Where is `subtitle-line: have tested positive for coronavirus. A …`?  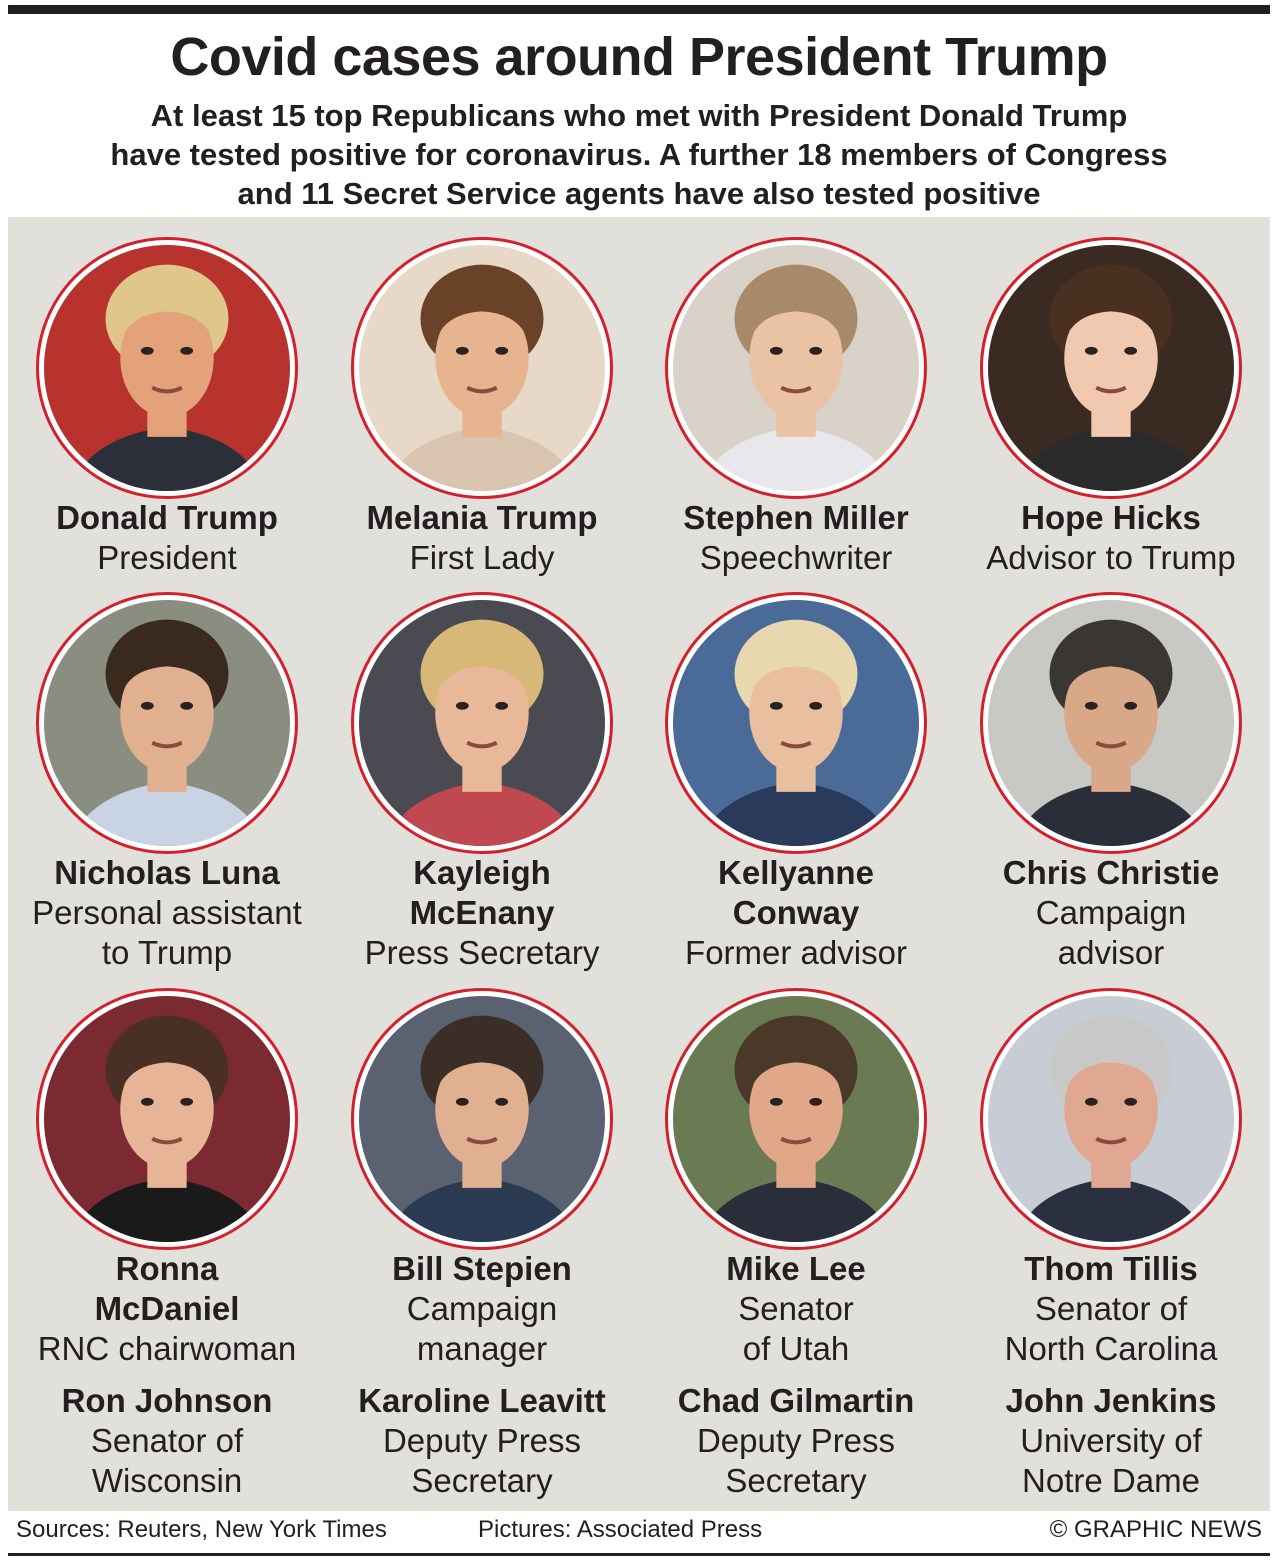
subtitle-line: have tested positive for coronavirus. A … is located at coordinates (639, 154).